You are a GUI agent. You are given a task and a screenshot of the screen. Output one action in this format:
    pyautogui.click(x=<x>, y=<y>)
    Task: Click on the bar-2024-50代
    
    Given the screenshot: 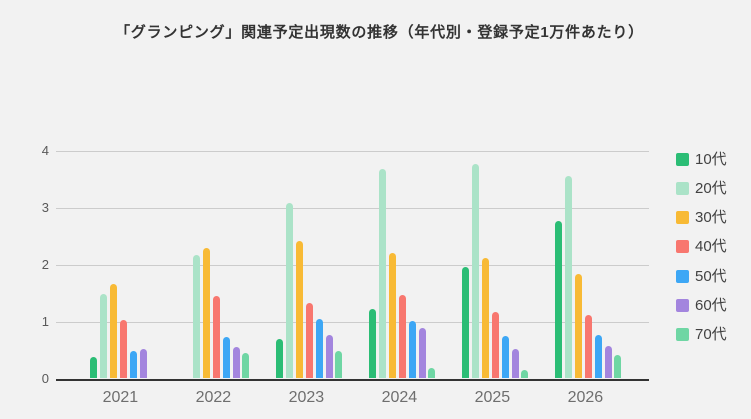 What is the action you would take?
    pyautogui.click(x=412, y=349)
    